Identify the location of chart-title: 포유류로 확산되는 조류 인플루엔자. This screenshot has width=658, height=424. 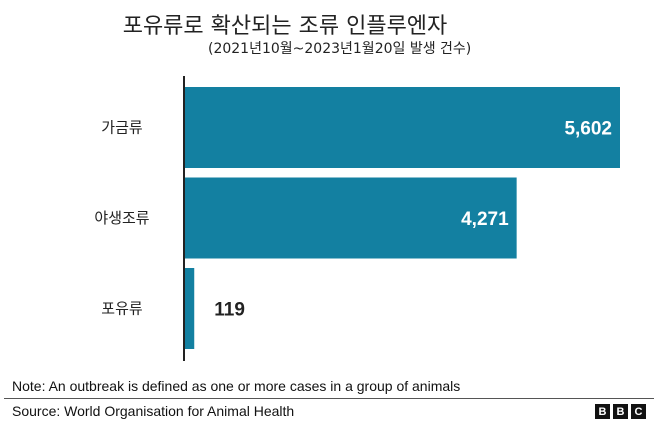
(329, 24).